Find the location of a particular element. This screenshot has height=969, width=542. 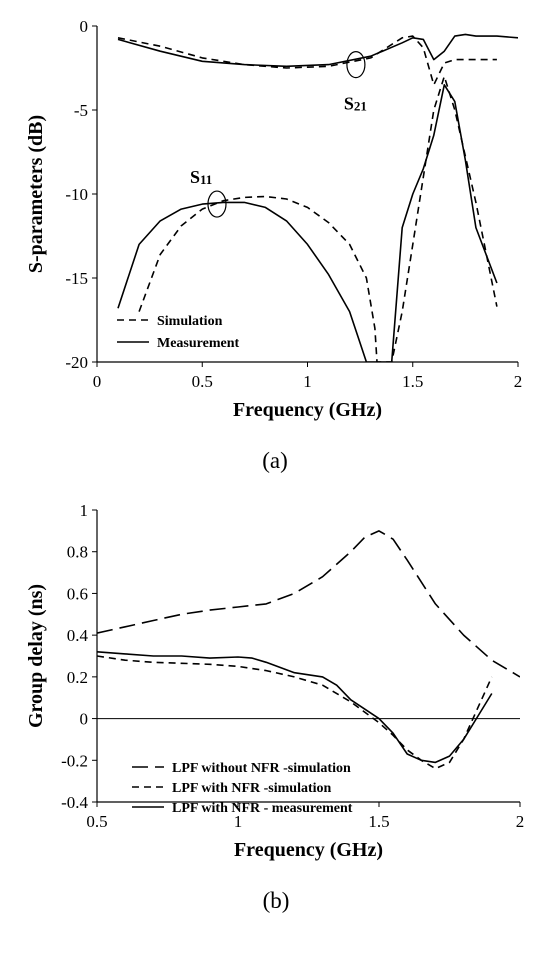

legend-label: LPF without NFR -simulation is located at coordinates (261, 768).